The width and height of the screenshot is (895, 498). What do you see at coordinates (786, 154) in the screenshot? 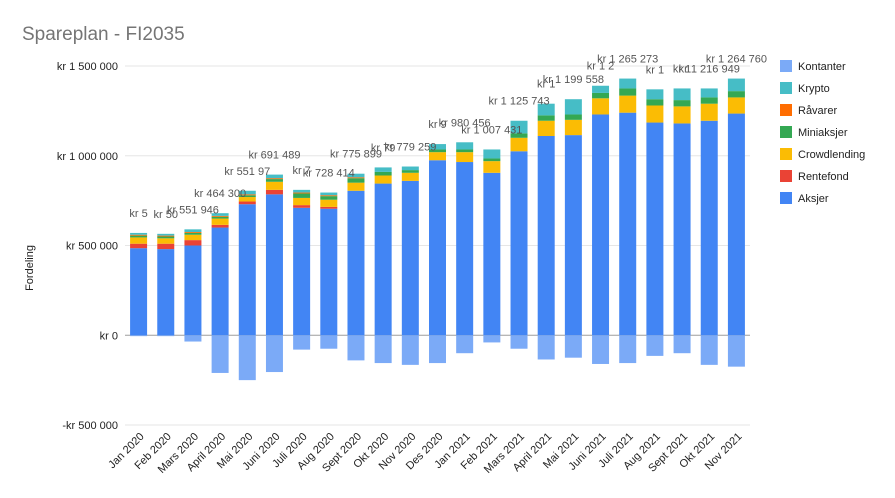
I see `legend-swatch-crowdlending` at bounding box center [786, 154].